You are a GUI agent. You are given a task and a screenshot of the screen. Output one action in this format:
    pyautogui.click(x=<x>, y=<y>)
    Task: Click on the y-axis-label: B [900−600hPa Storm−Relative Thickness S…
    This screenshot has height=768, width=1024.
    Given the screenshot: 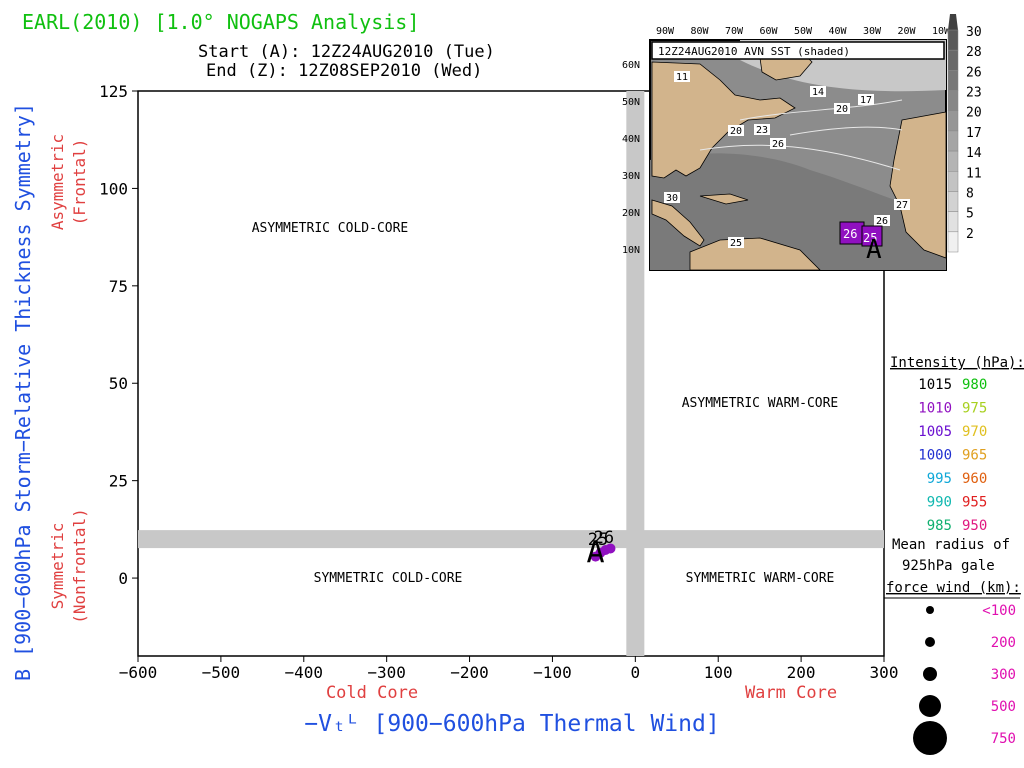 What is the action you would take?
    pyautogui.click(x=23, y=392)
    